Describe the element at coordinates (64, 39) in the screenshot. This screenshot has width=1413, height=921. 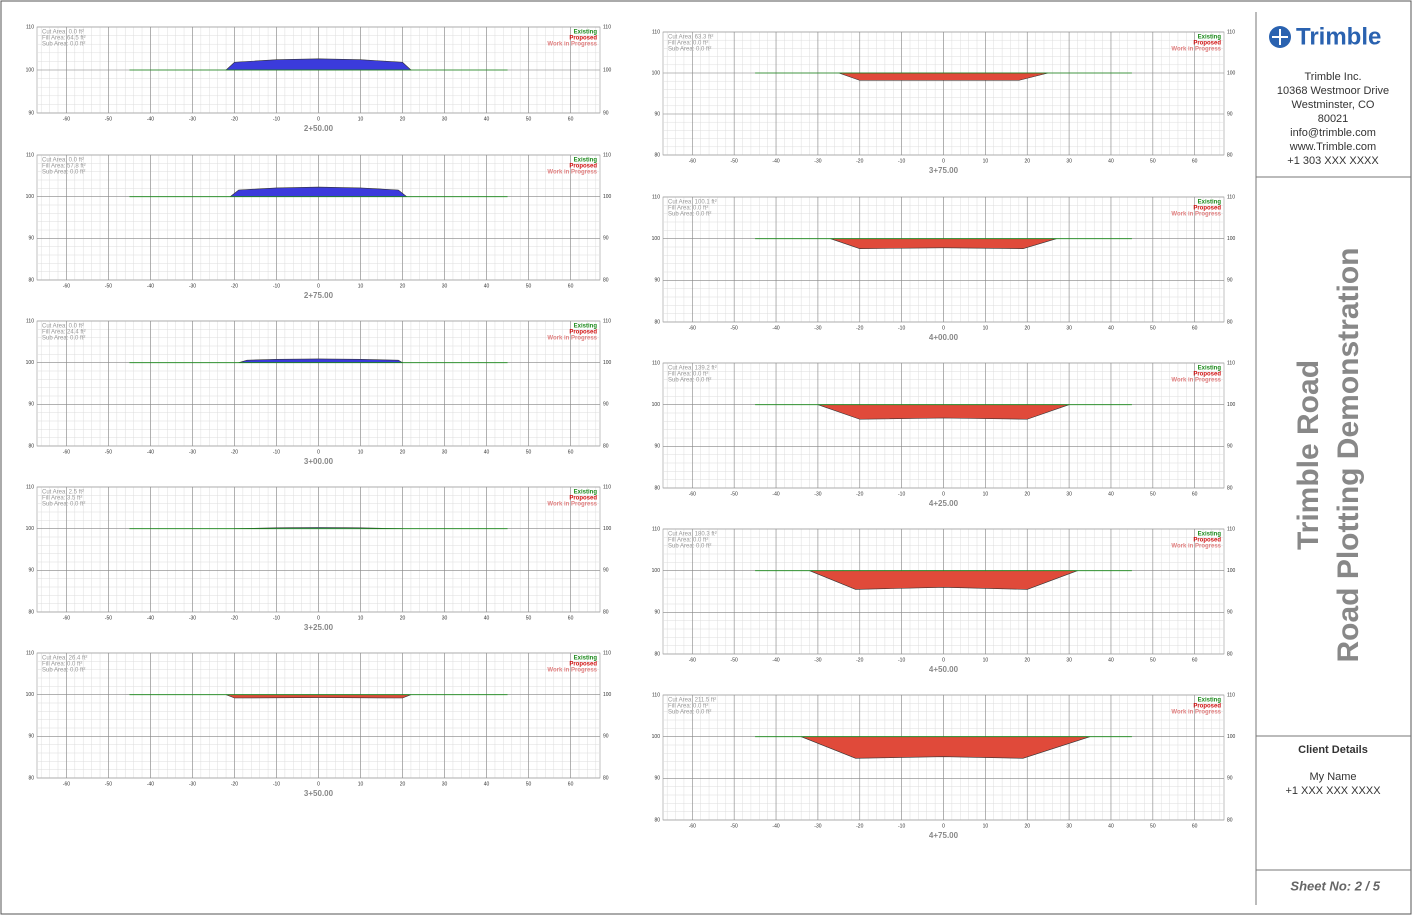
I see `area-label: Fill Area: 64.5 ft²` at that location.